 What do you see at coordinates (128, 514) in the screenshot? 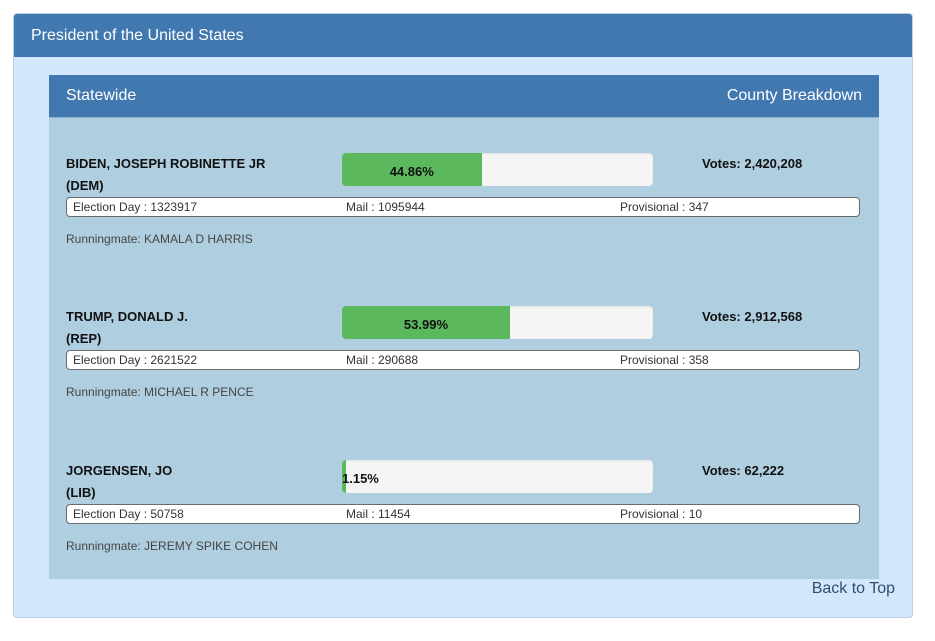
I see `election-day-votes: Election Day : 50758` at bounding box center [128, 514].